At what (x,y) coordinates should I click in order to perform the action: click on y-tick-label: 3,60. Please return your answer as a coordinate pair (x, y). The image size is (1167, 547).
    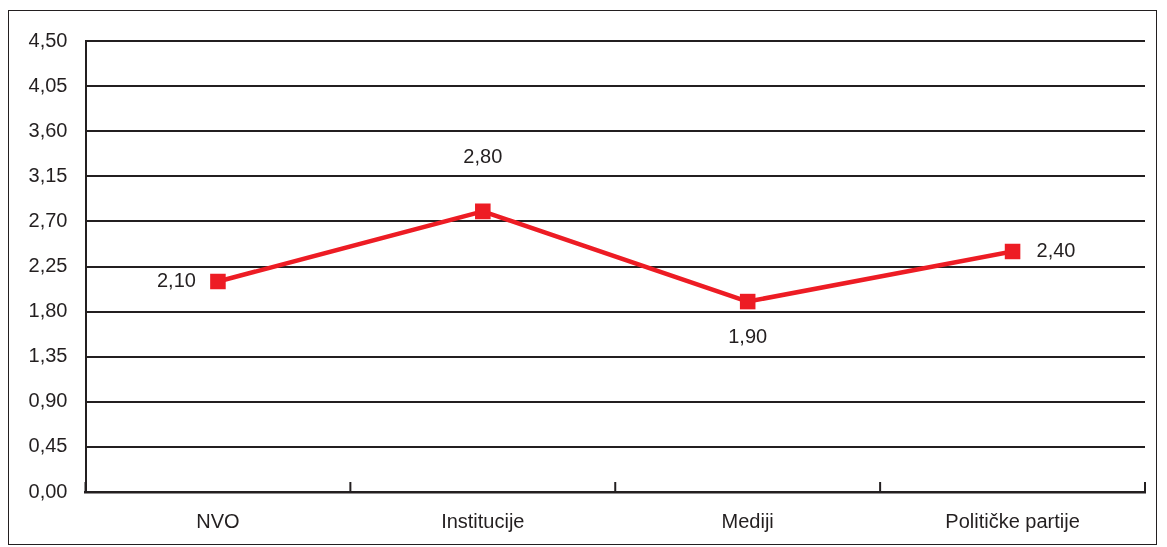
    Looking at the image, I should click on (48, 129).